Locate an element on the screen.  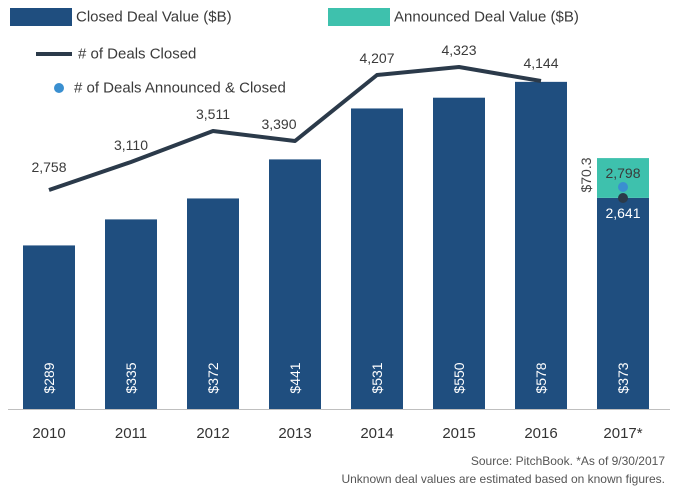
bar-label-2010: $289 is located at coordinates (49, 377).